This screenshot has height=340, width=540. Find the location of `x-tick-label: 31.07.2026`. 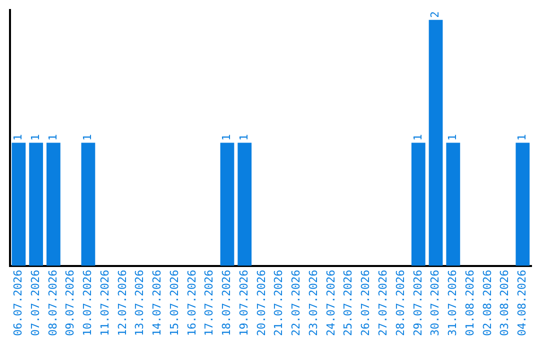

x-tick-label: 31.07.2026 is located at coordinates (453, 303).